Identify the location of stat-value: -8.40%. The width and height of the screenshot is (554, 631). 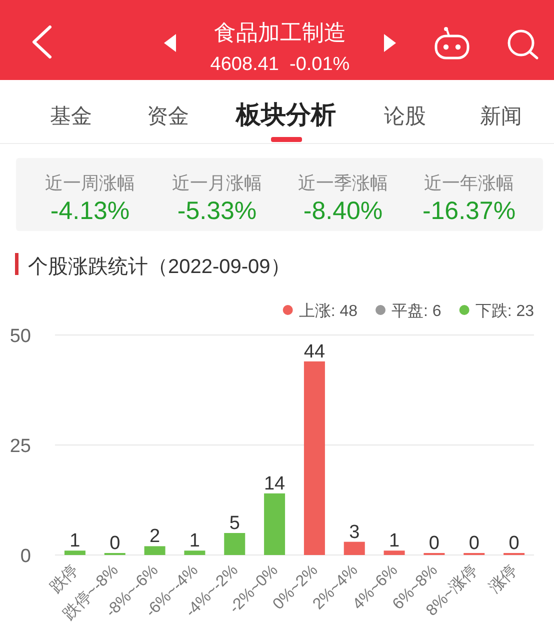
(343, 211).